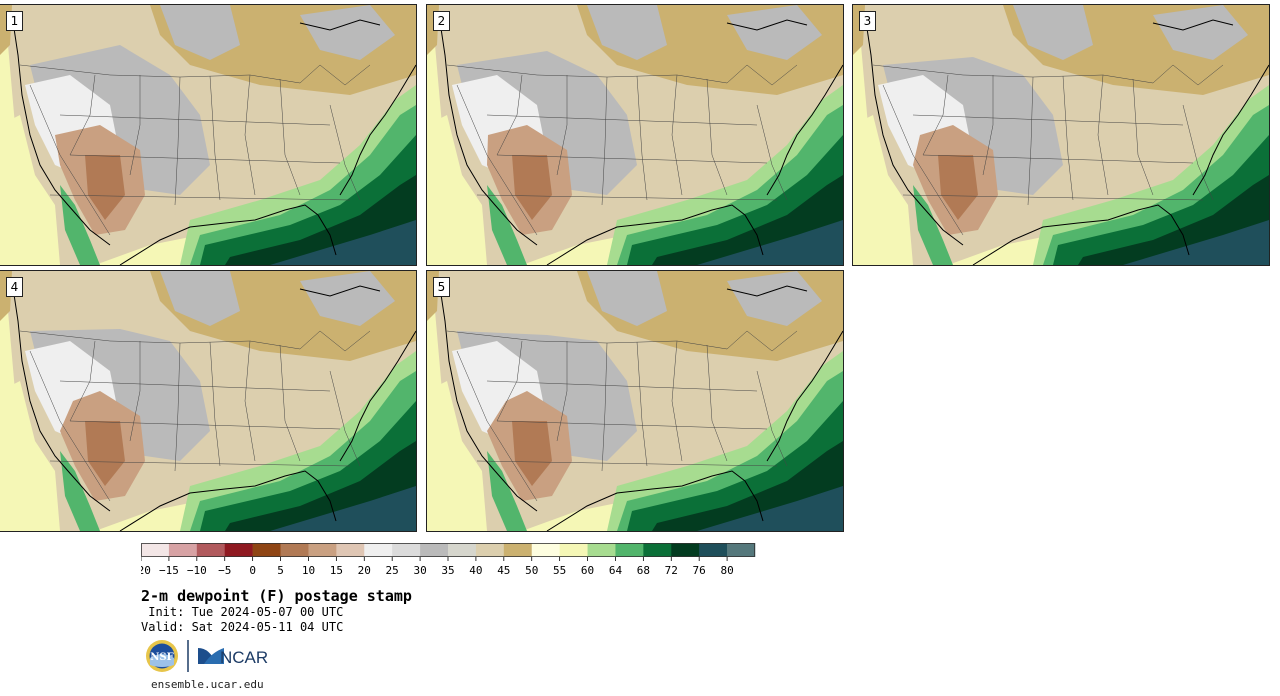  I want to click on colorbar-tick-label: 45, so click(503, 570).